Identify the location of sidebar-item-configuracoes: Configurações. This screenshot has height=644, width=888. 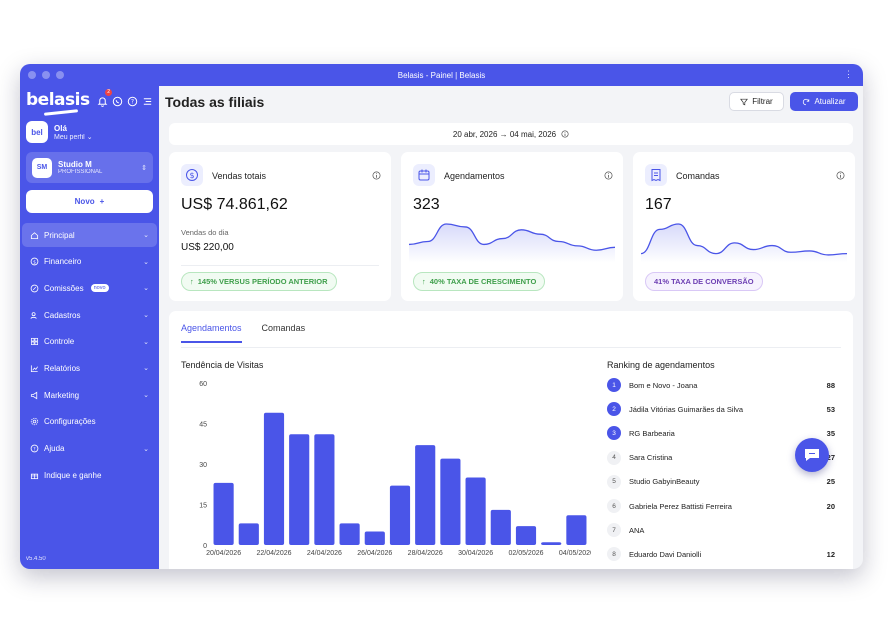
(89, 422).